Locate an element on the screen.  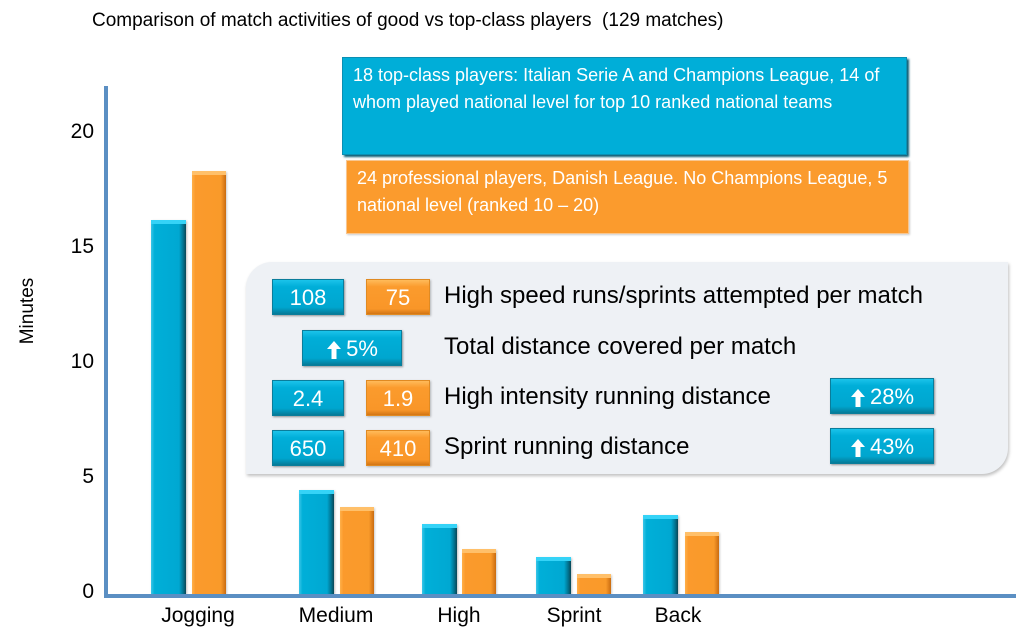
bar-back-top-class is located at coordinates (660, 554).